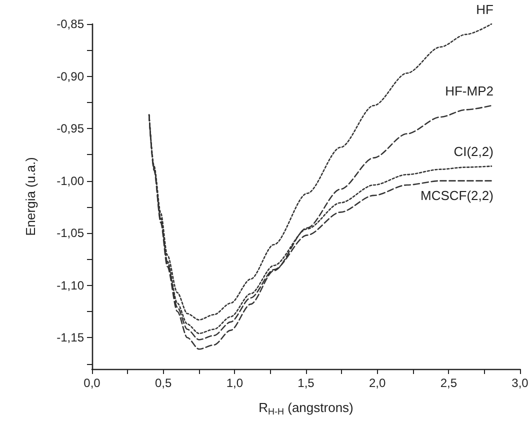 The image size is (532, 428). Describe the element at coordinates (377, 383) in the screenshot. I see `x-tick-label: 2,0` at that location.